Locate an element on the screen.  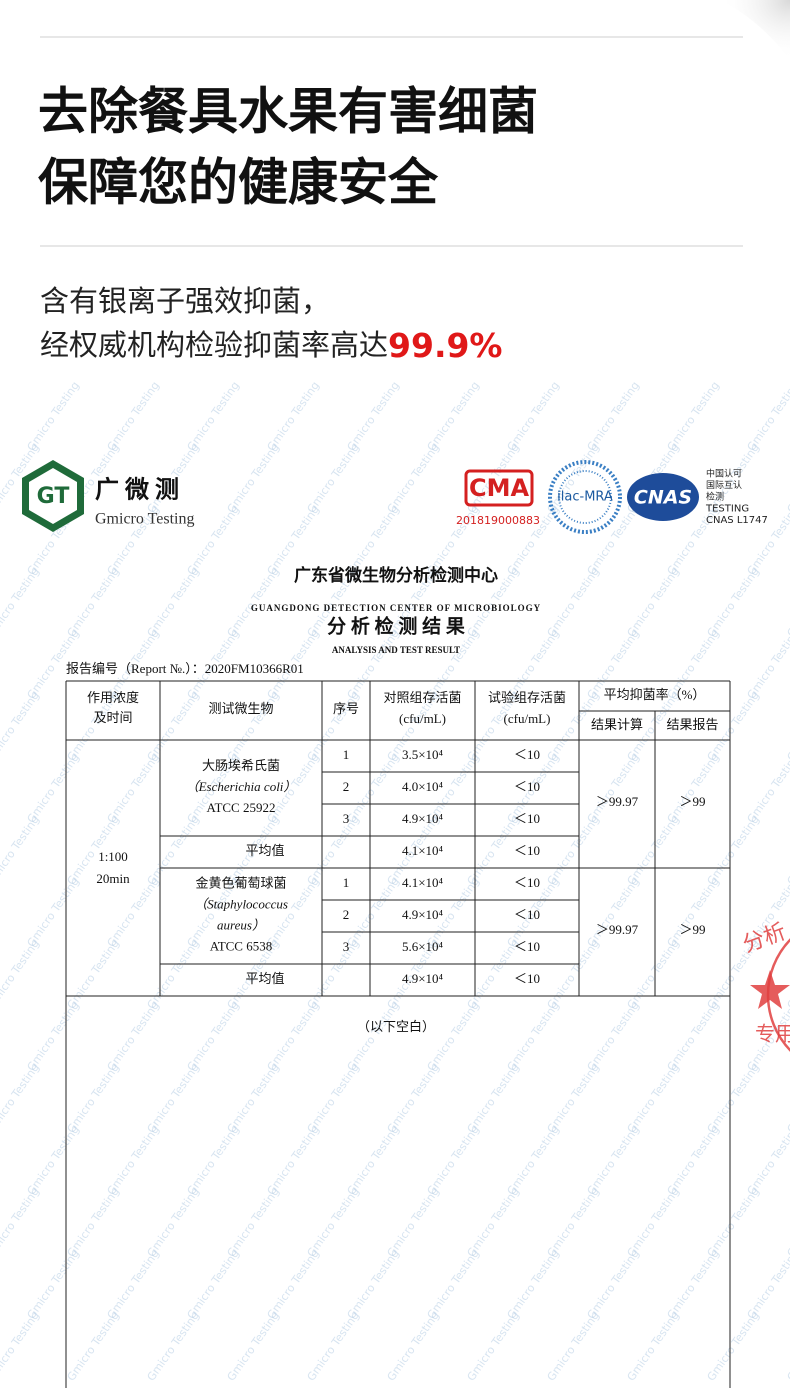
table-text: 4.0×10⁴ is located at coordinates (423, 786).